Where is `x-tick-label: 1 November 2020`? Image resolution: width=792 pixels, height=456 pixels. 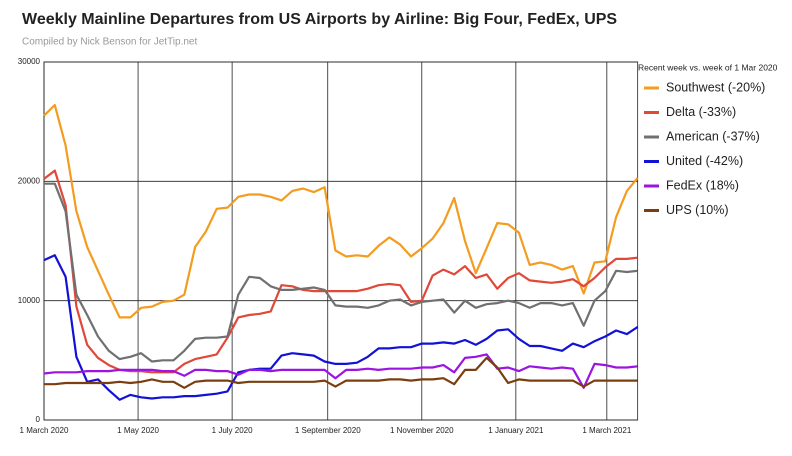 x-tick-label: 1 November 2020 is located at coordinates (422, 430).